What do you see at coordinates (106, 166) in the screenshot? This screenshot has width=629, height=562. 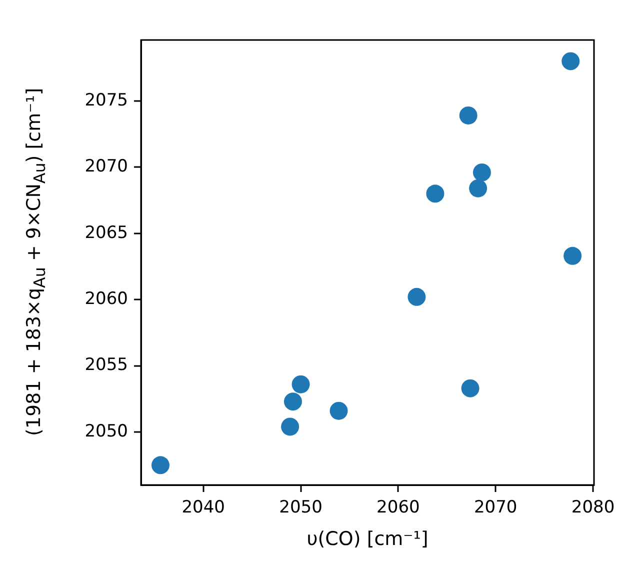 I see `y-tick-label: 2070` at bounding box center [106, 166].